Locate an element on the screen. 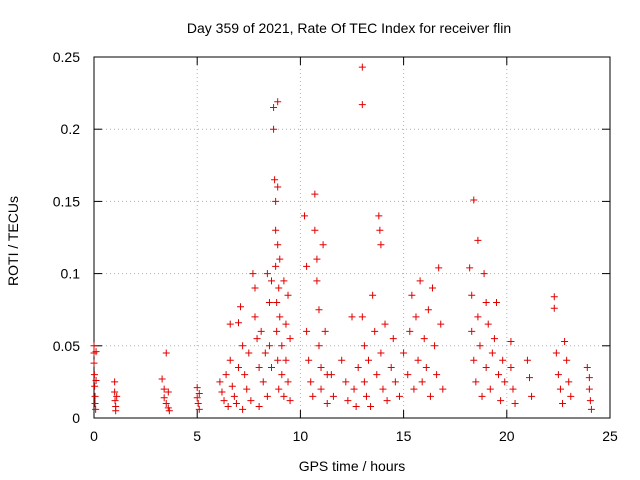 This screenshot has width=640, height=480. x-tick-label: 20 is located at coordinates (507, 436).